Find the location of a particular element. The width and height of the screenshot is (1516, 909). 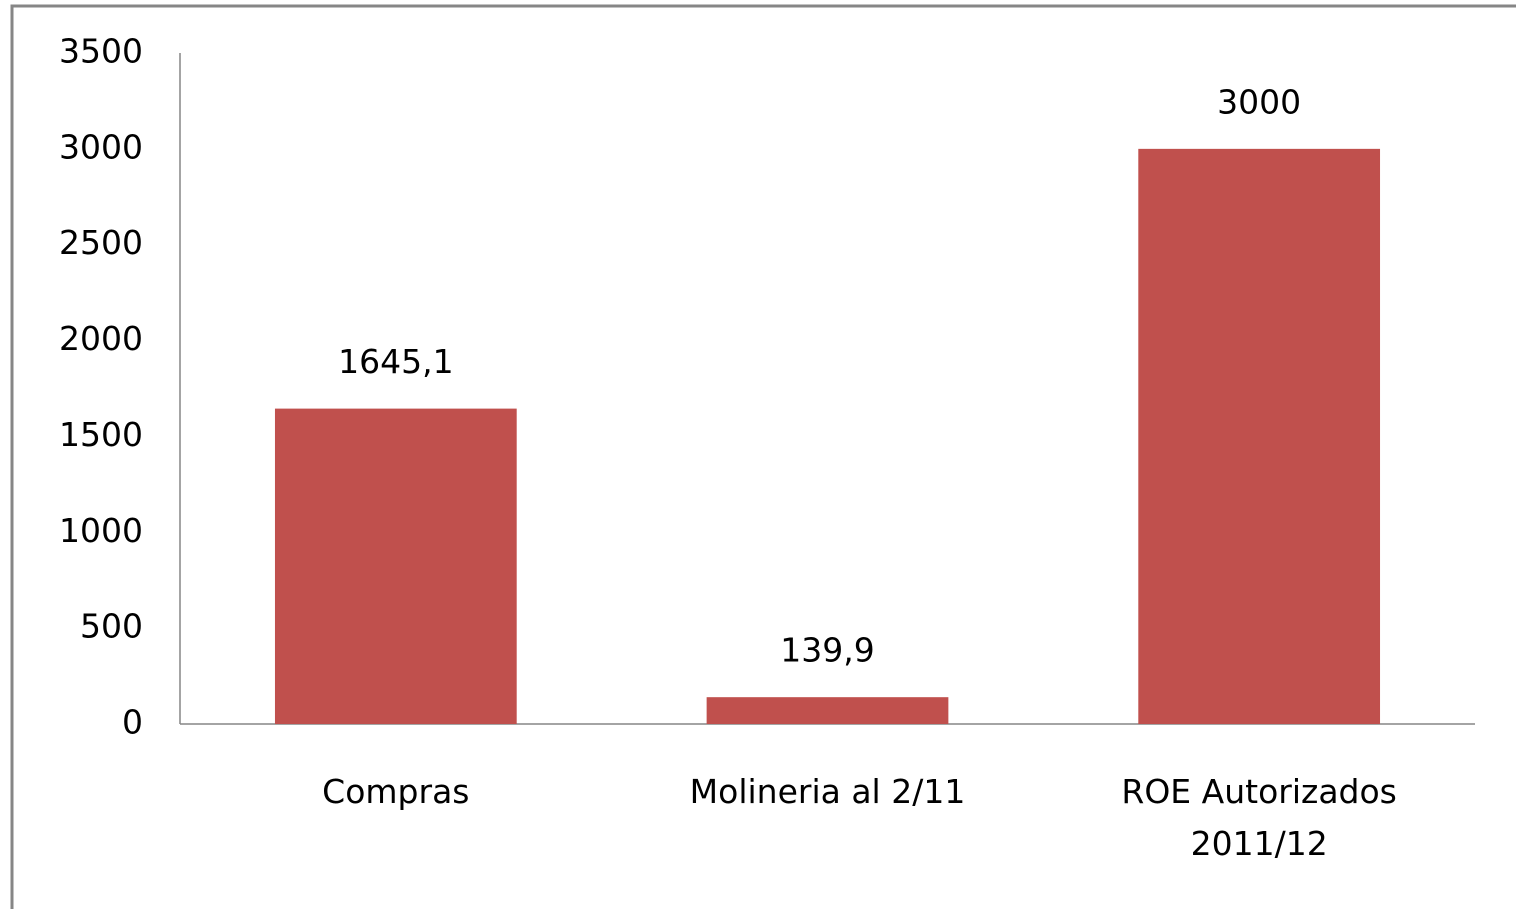

y-tick-label: 0 is located at coordinates (132, 722).